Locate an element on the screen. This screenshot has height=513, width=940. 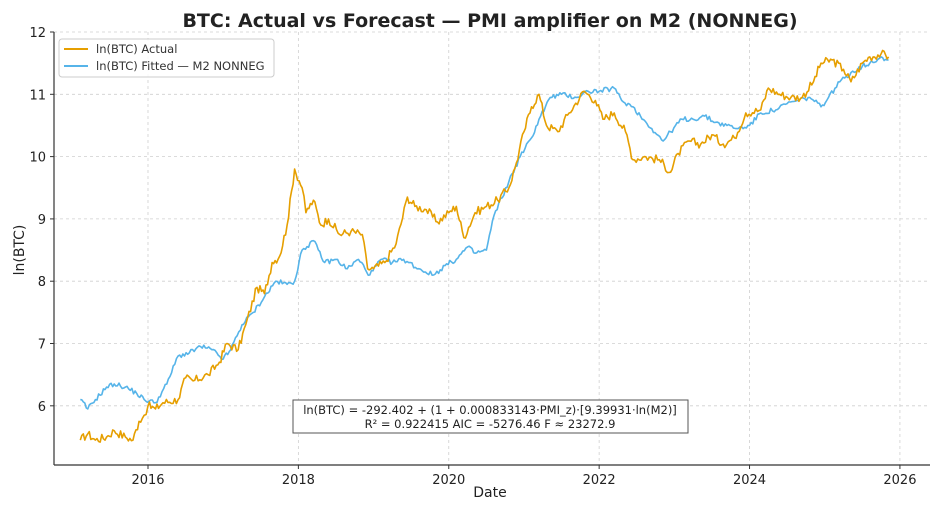
y-tick-label: 7 is located at coordinates (42, 345).